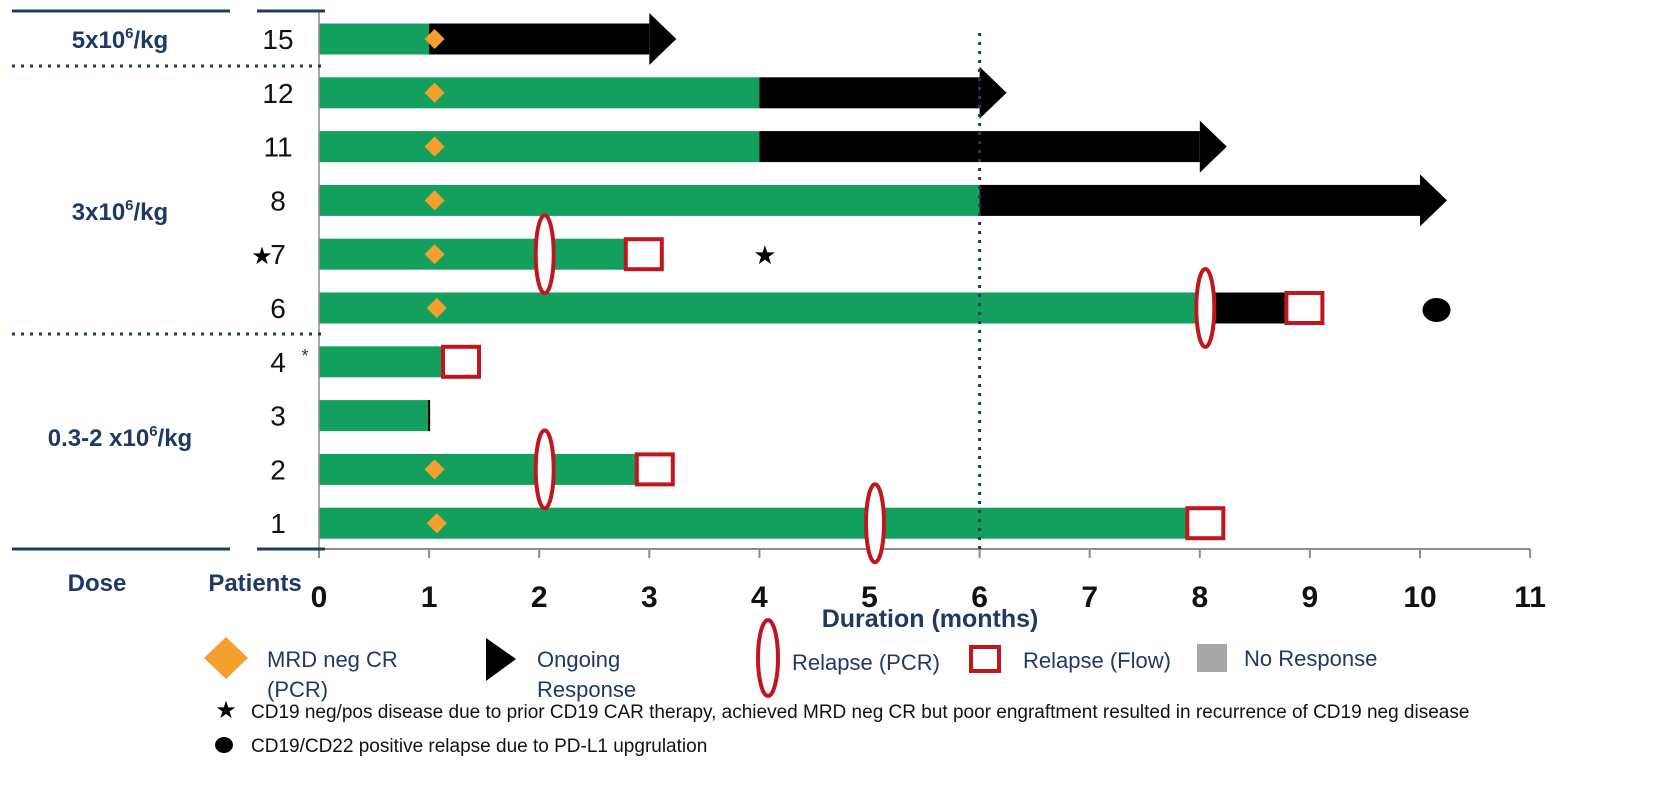  I want to click on x-tick-label-3: 3, so click(649, 597).